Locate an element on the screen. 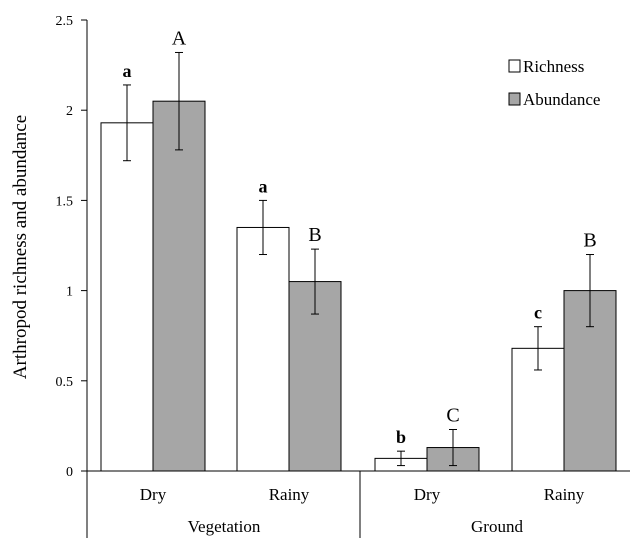 The height and width of the screenshot is (538, 630). group-label: Vegetation is located at coordinates (224, 526).